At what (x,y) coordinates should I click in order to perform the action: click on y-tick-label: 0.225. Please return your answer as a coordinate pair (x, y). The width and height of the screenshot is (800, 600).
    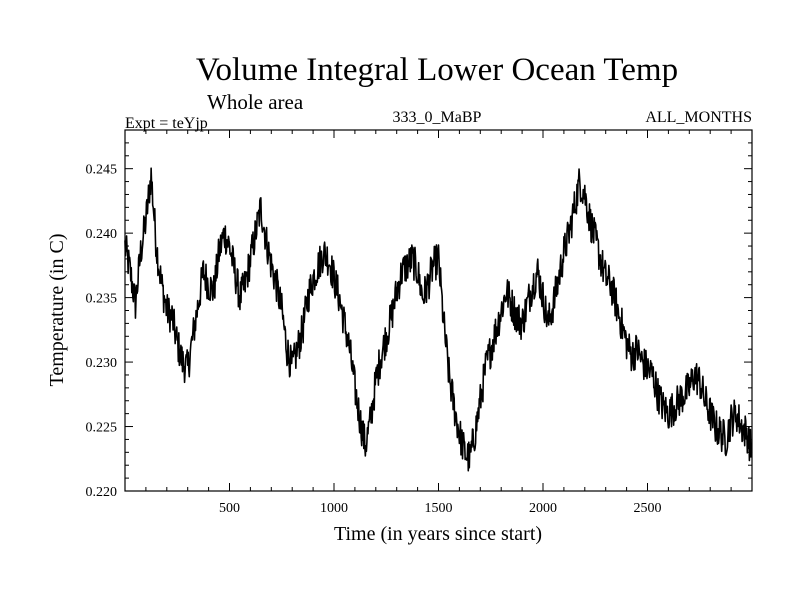
    Looking at the image, I should click on (102, 428).